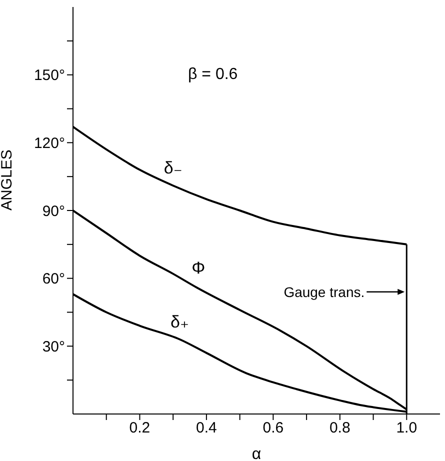  What do you see at coordinates (273, 428) in the screenshot?
I see `x-tick-label: 0.6` at bounding box center [273, 428].